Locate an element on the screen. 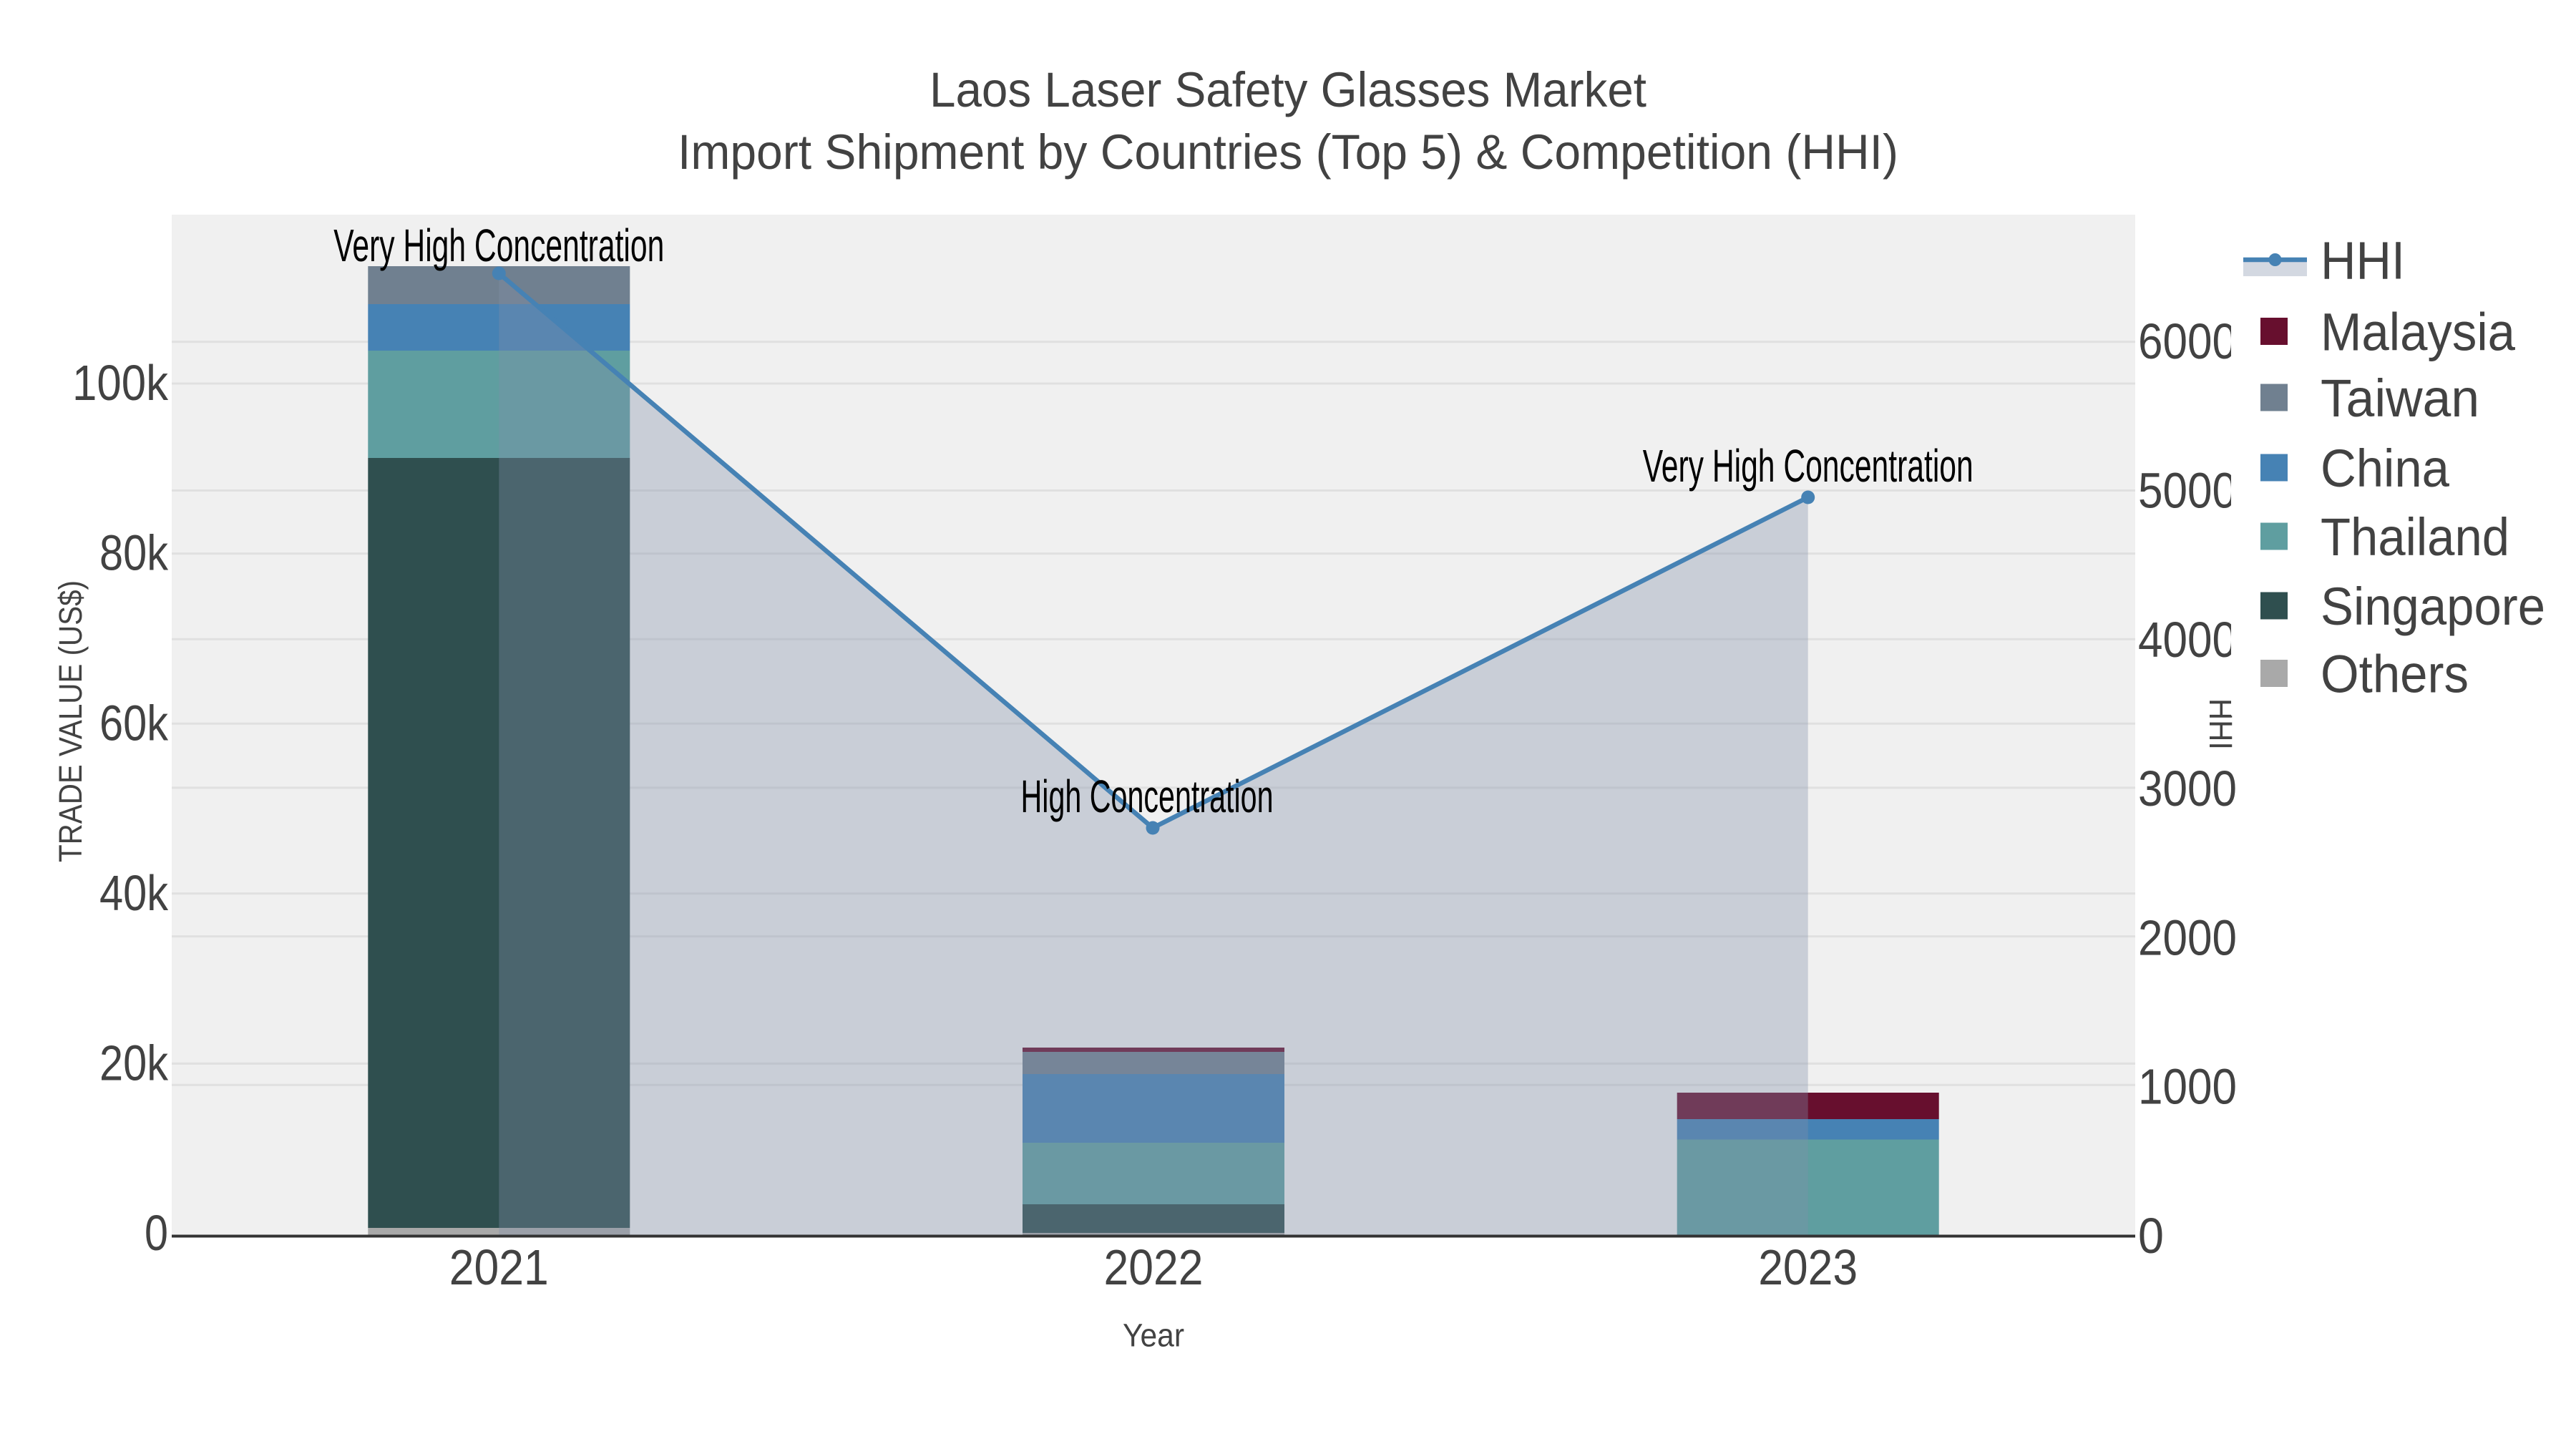  svg-text: TRADE VALUE (US$) is located at coordinates (70, 721).